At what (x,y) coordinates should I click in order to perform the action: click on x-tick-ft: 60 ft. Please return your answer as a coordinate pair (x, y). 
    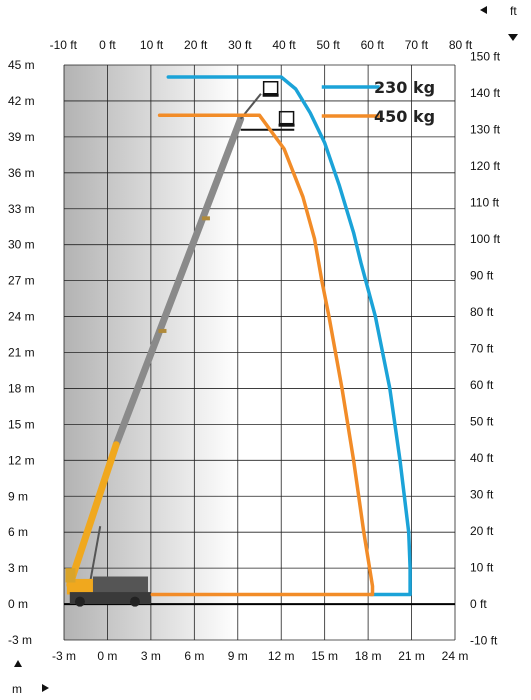
    Looking at the image, I should click on (373, 45).